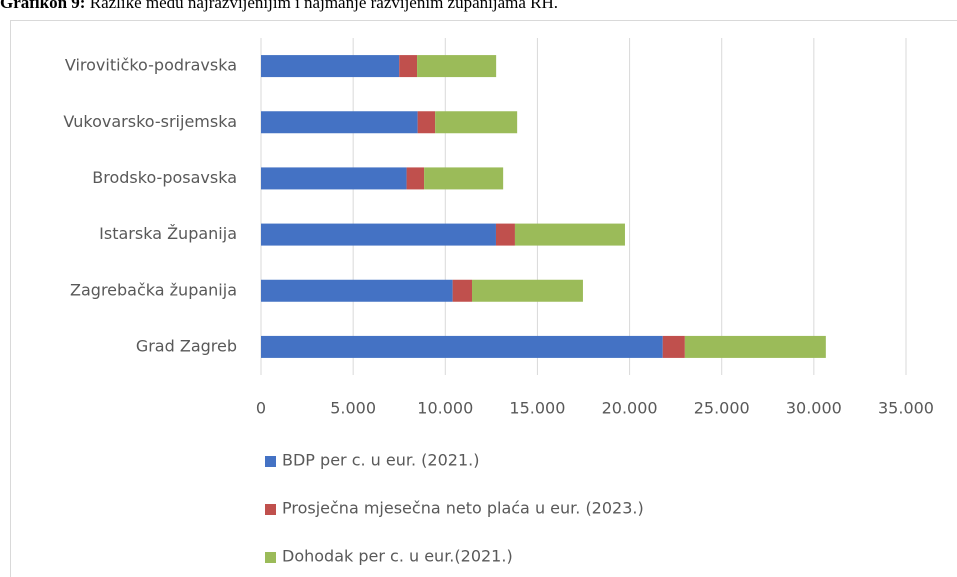  I want to click on x-tick-label: 10.000, so click(445, 408).